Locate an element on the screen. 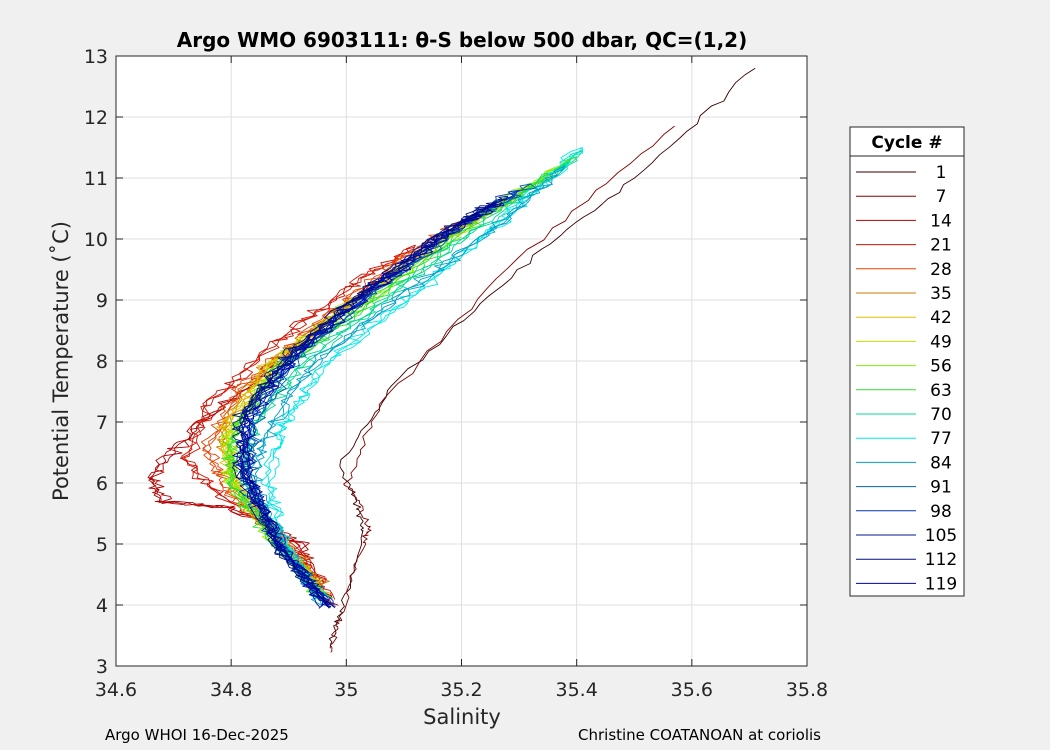 This screenshot has width=1050, height=750. x-tick-label: 35.6 is located at coordinates (692, 690).